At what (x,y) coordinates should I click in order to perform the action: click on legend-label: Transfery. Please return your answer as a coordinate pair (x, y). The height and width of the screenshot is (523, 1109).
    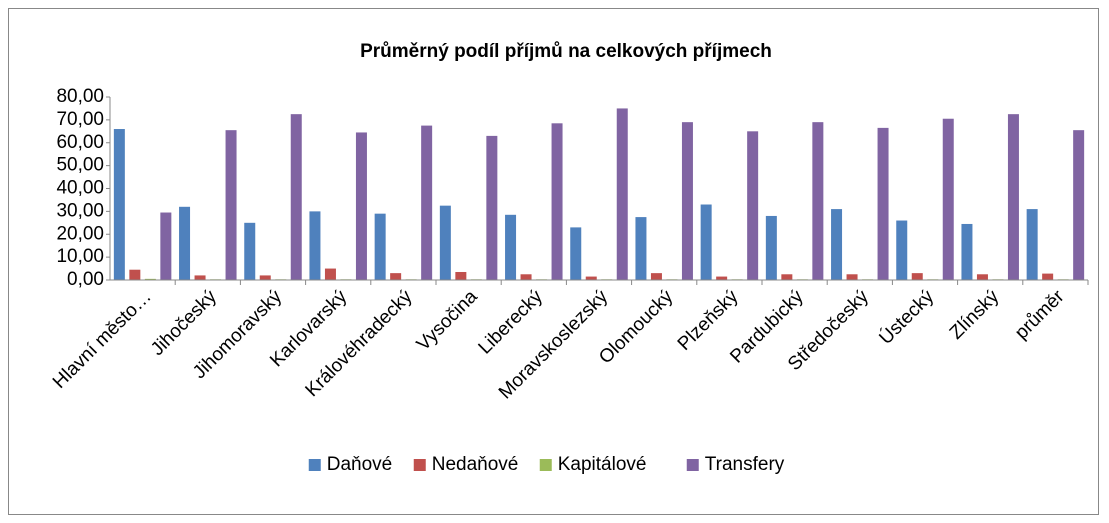
    Looking at the image, I should click on (745, 464).